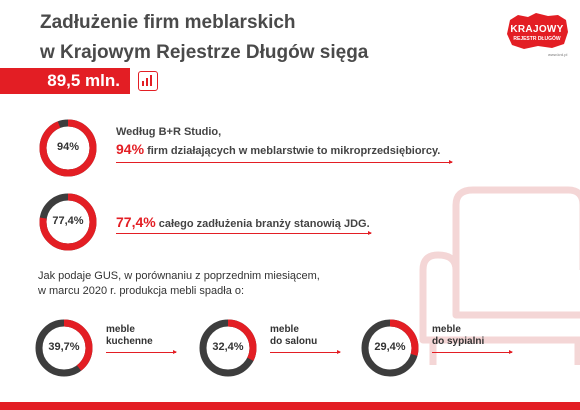 This screenshot has width=580, height=410. I want to click on amount-badge: 89,5 mln., so click(65, 81).